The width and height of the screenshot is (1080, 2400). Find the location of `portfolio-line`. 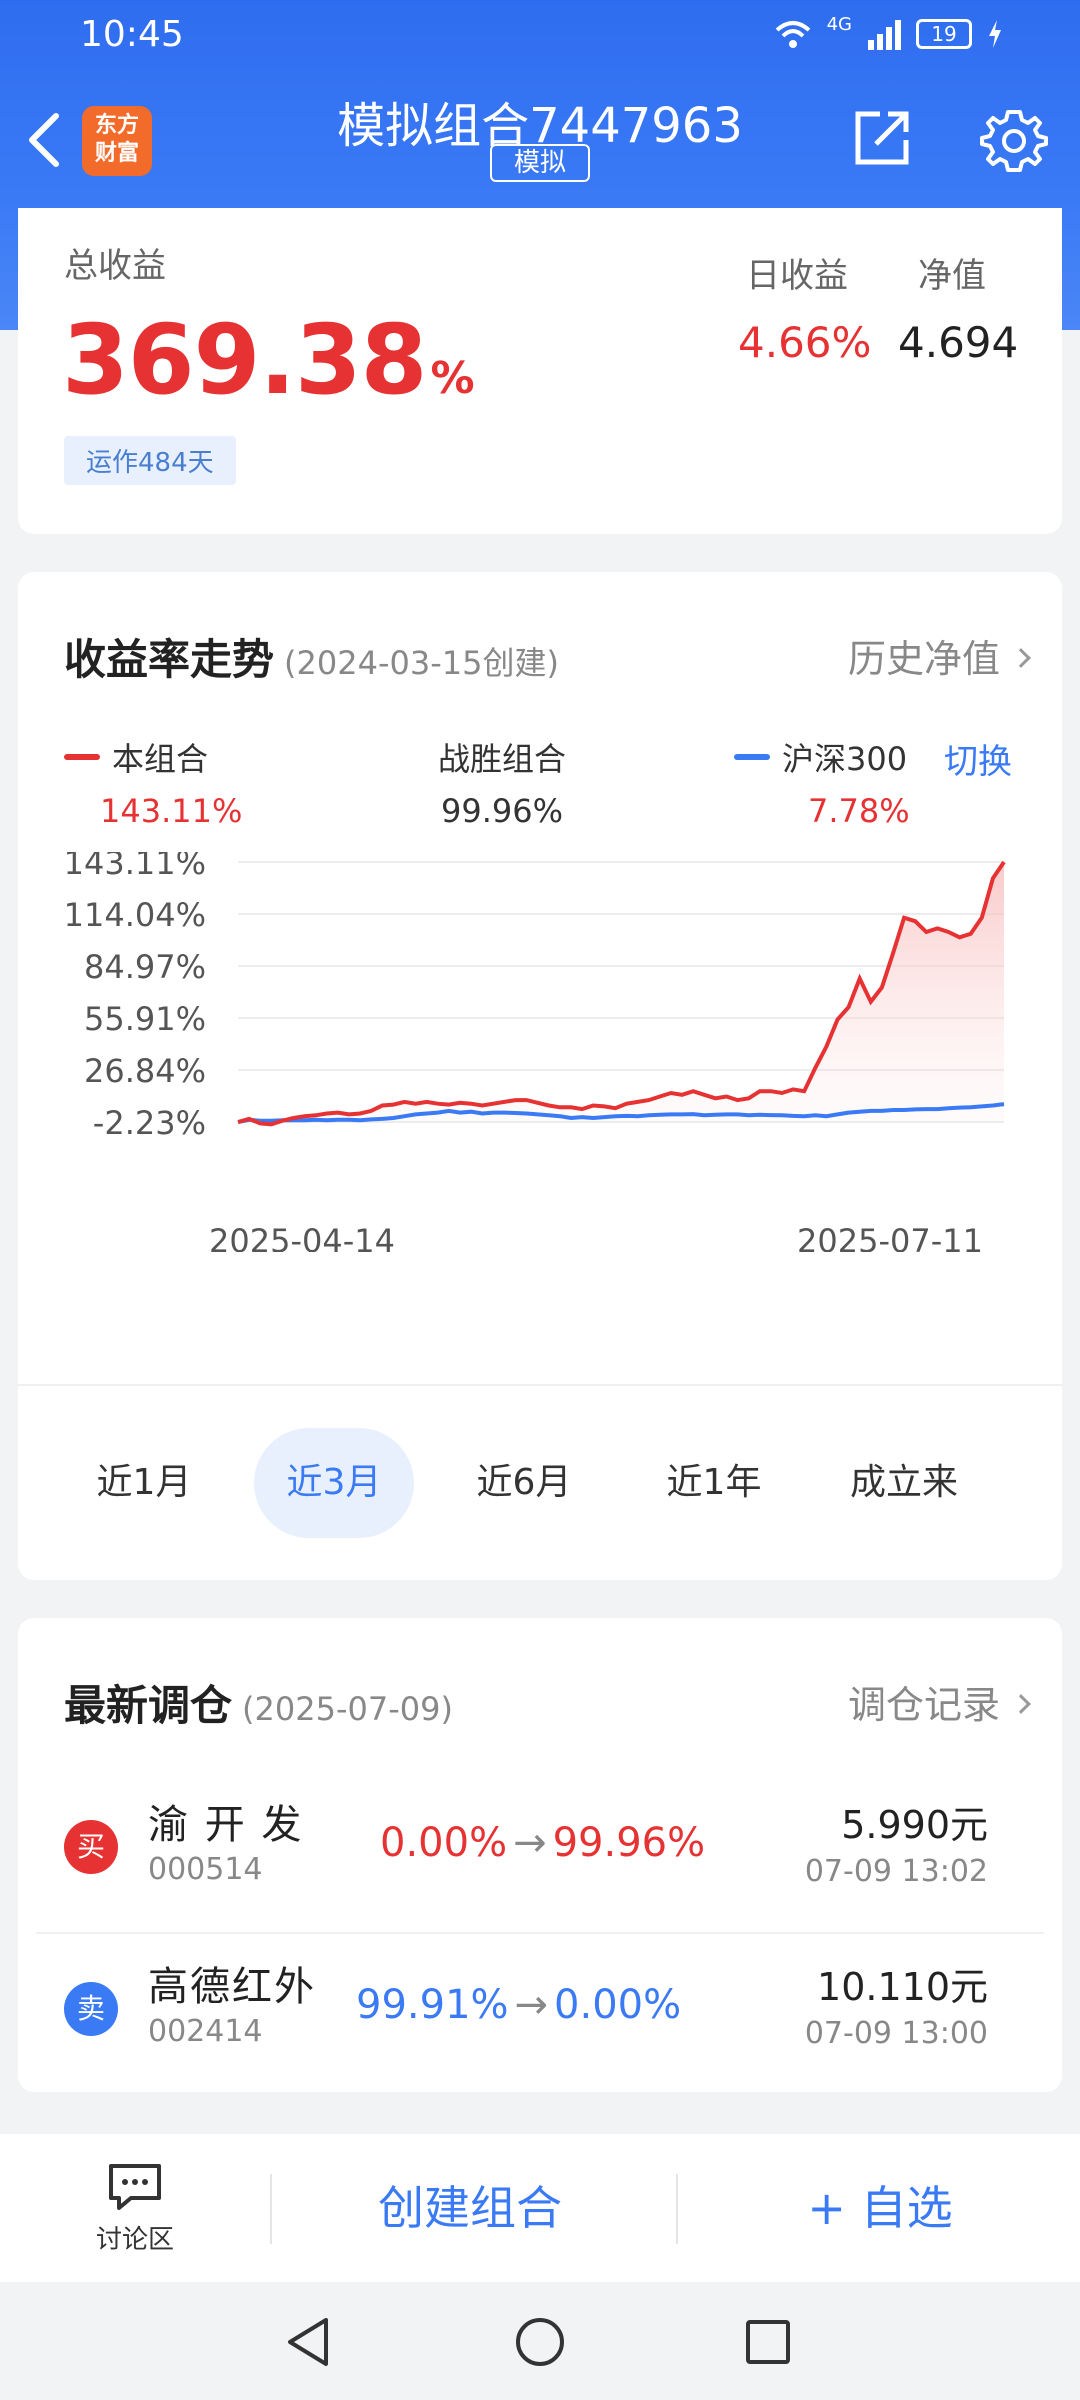

portfolio-line is located at coordinates (621, 993).